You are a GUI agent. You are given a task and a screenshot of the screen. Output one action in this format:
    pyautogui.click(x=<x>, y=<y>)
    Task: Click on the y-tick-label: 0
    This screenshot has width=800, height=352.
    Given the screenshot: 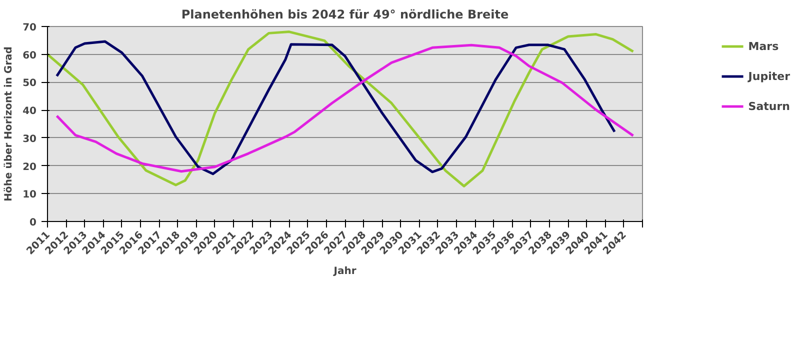 What is the action you would take?
    pyautogui.click(x=33, y=223)
    